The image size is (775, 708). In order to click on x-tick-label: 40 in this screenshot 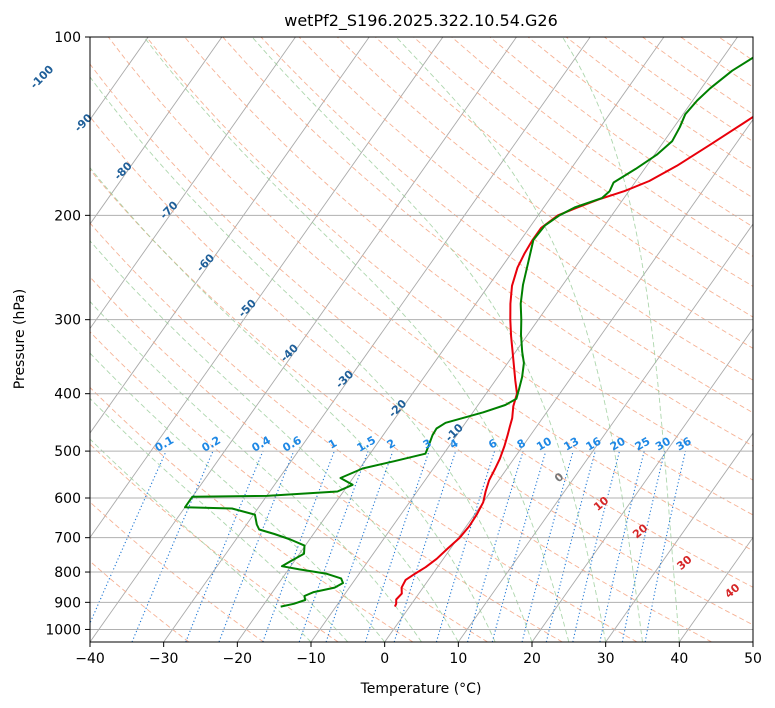, I will do `click(679, 659)`.